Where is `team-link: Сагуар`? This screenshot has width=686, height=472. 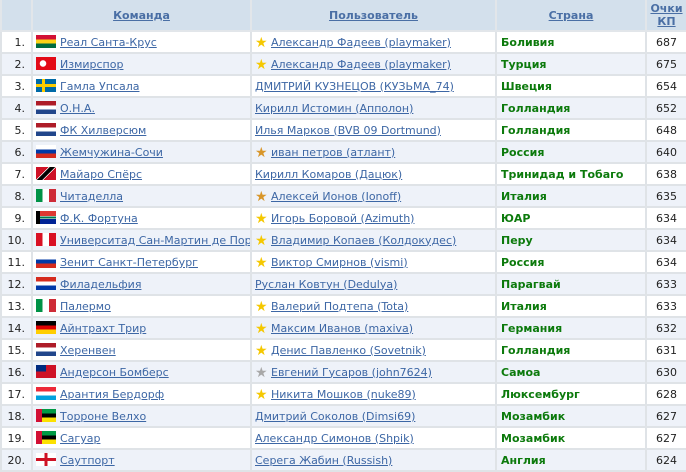 team-link: Сагуар is located at coordinates (80, 438).